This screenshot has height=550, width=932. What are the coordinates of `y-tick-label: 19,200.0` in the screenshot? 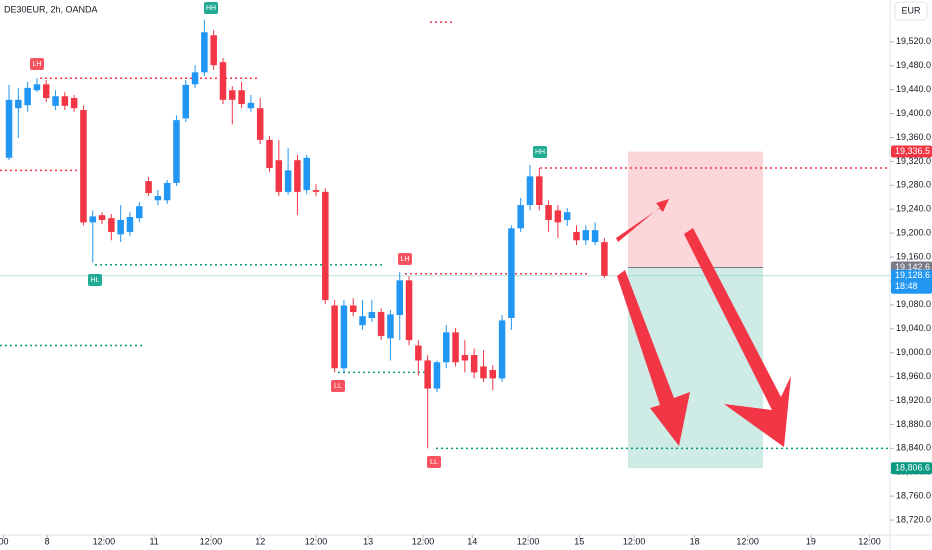 It's located at (913, 233).